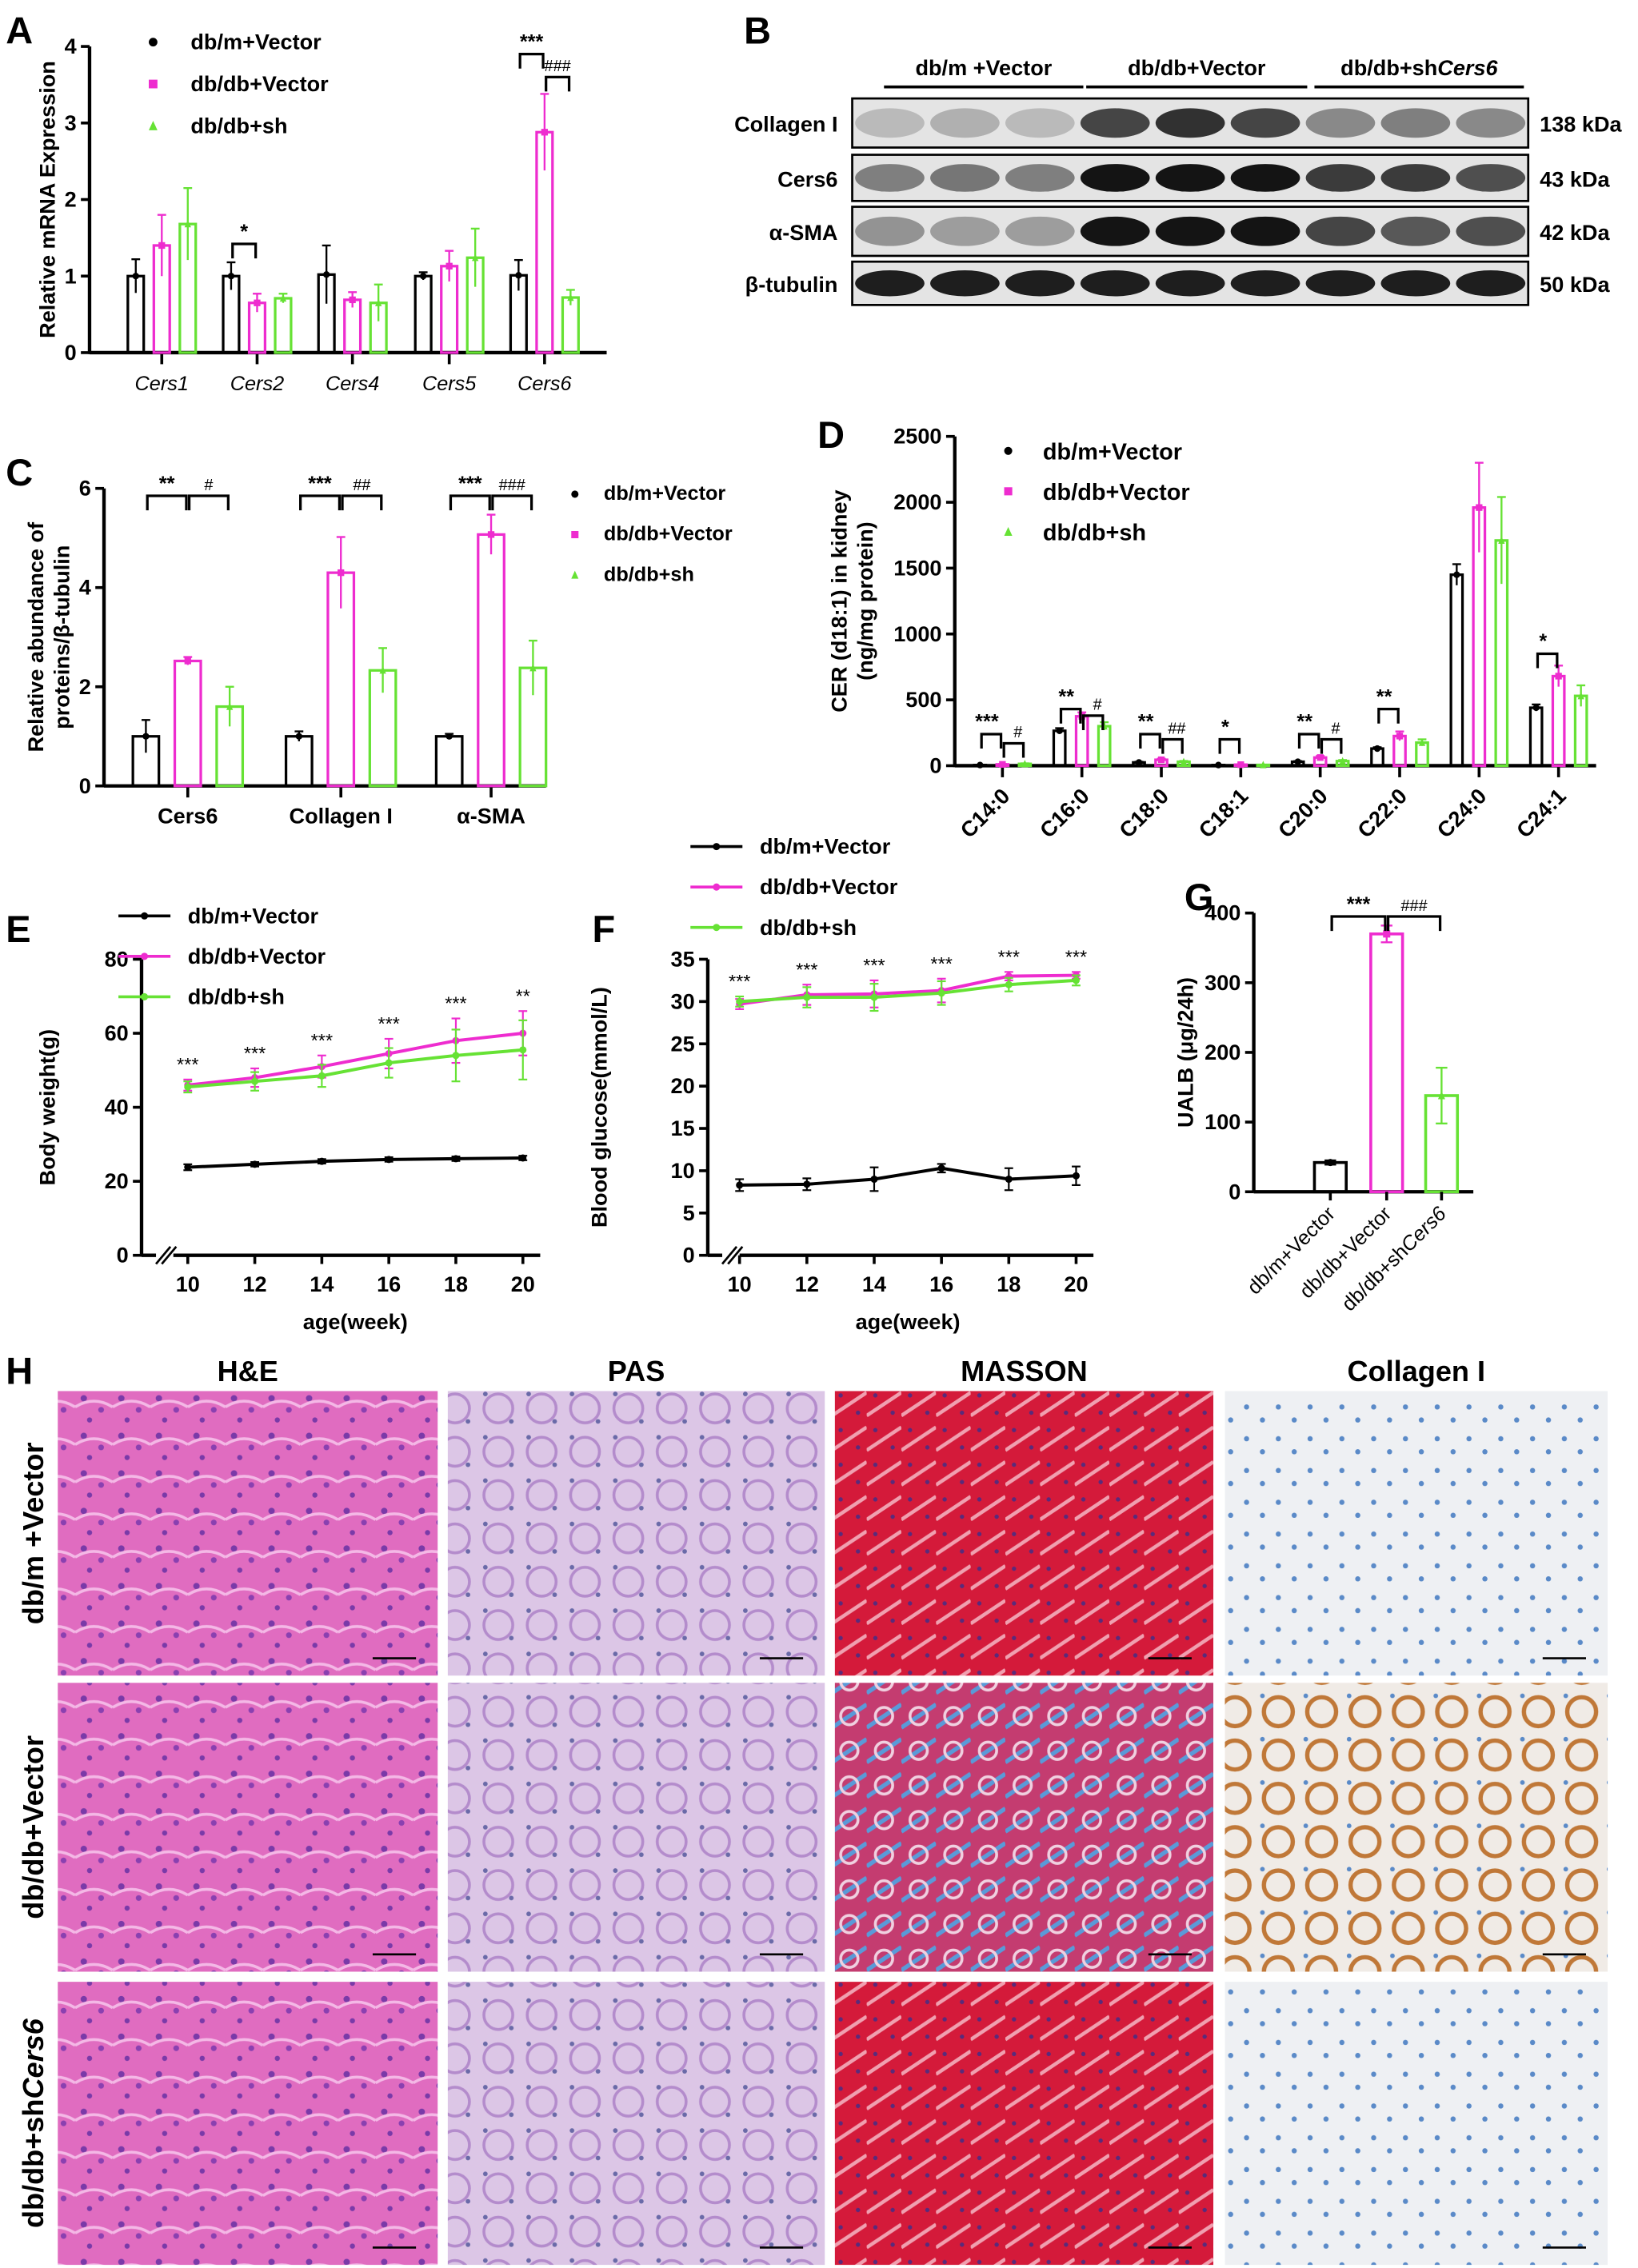 The height and width of the screenshot is (2268, 1638). Describe the element at coordinates (71, 122) in the screenshot. I see `y-tick-label: 3` at that location.